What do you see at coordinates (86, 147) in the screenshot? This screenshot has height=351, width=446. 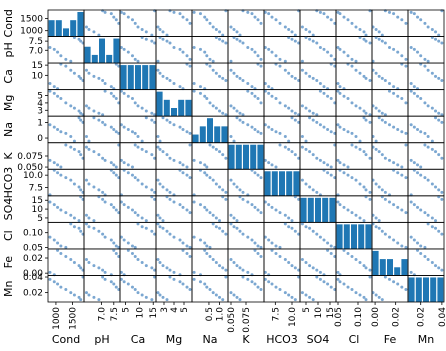 I see `scatter-point-k-ph` at bounding box center [86, 147].